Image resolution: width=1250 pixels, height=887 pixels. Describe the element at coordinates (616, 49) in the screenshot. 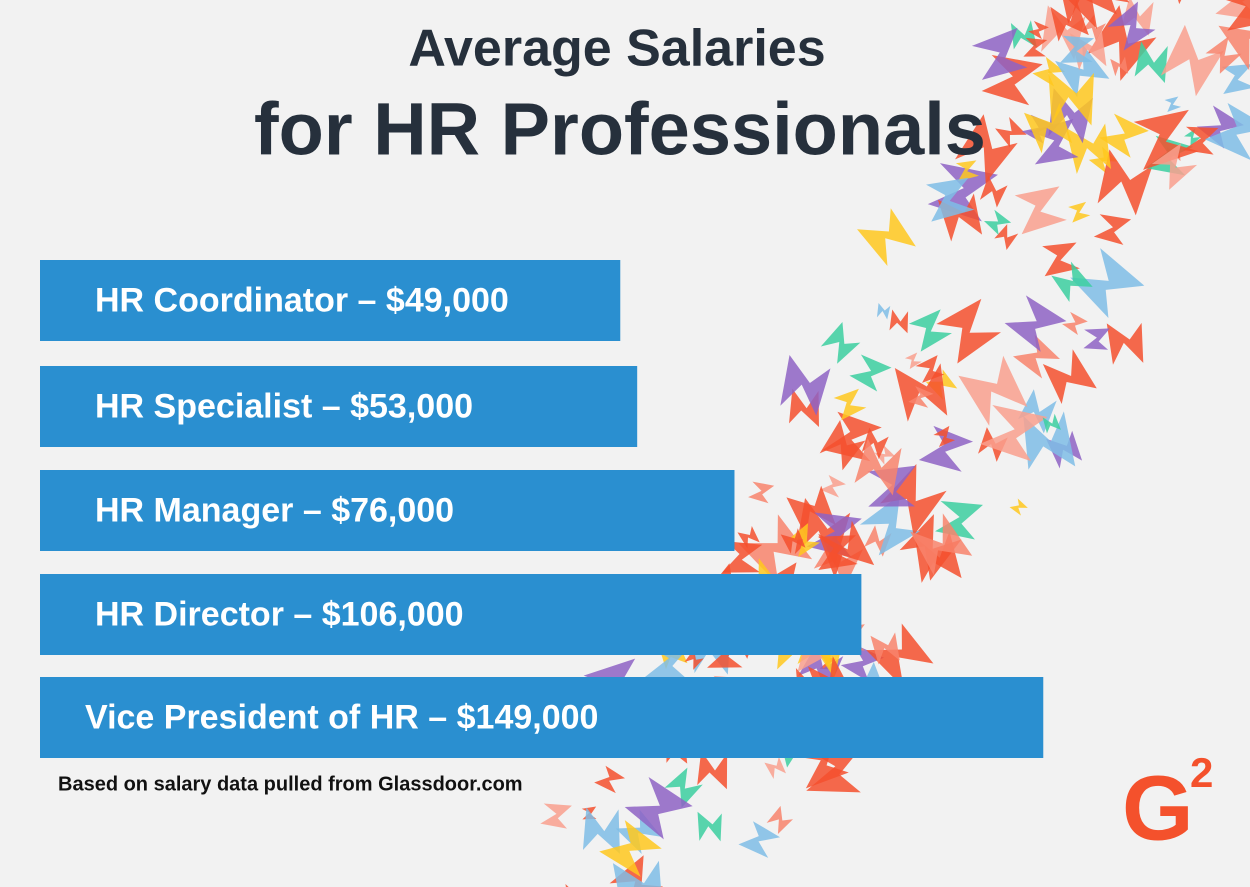

I see `chart-title: Average Salaries` at that location.